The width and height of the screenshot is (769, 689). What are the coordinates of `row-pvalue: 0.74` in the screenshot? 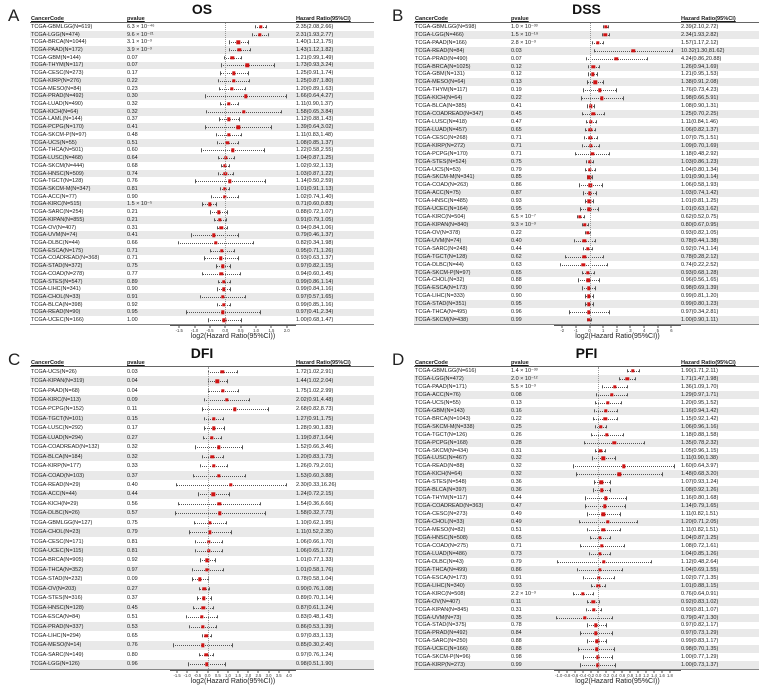 It's located at (132, 173).